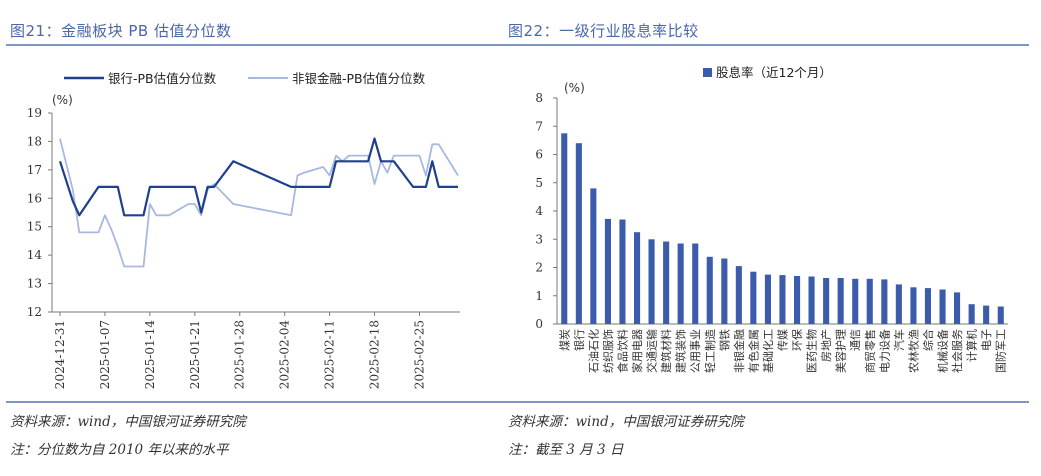 This screenshot has height=476, width=1041. What do you see at coordinates (574, 88) in the screenshot?
I see `right-y-unit-label: (%)` at bounding box center [574, 88].